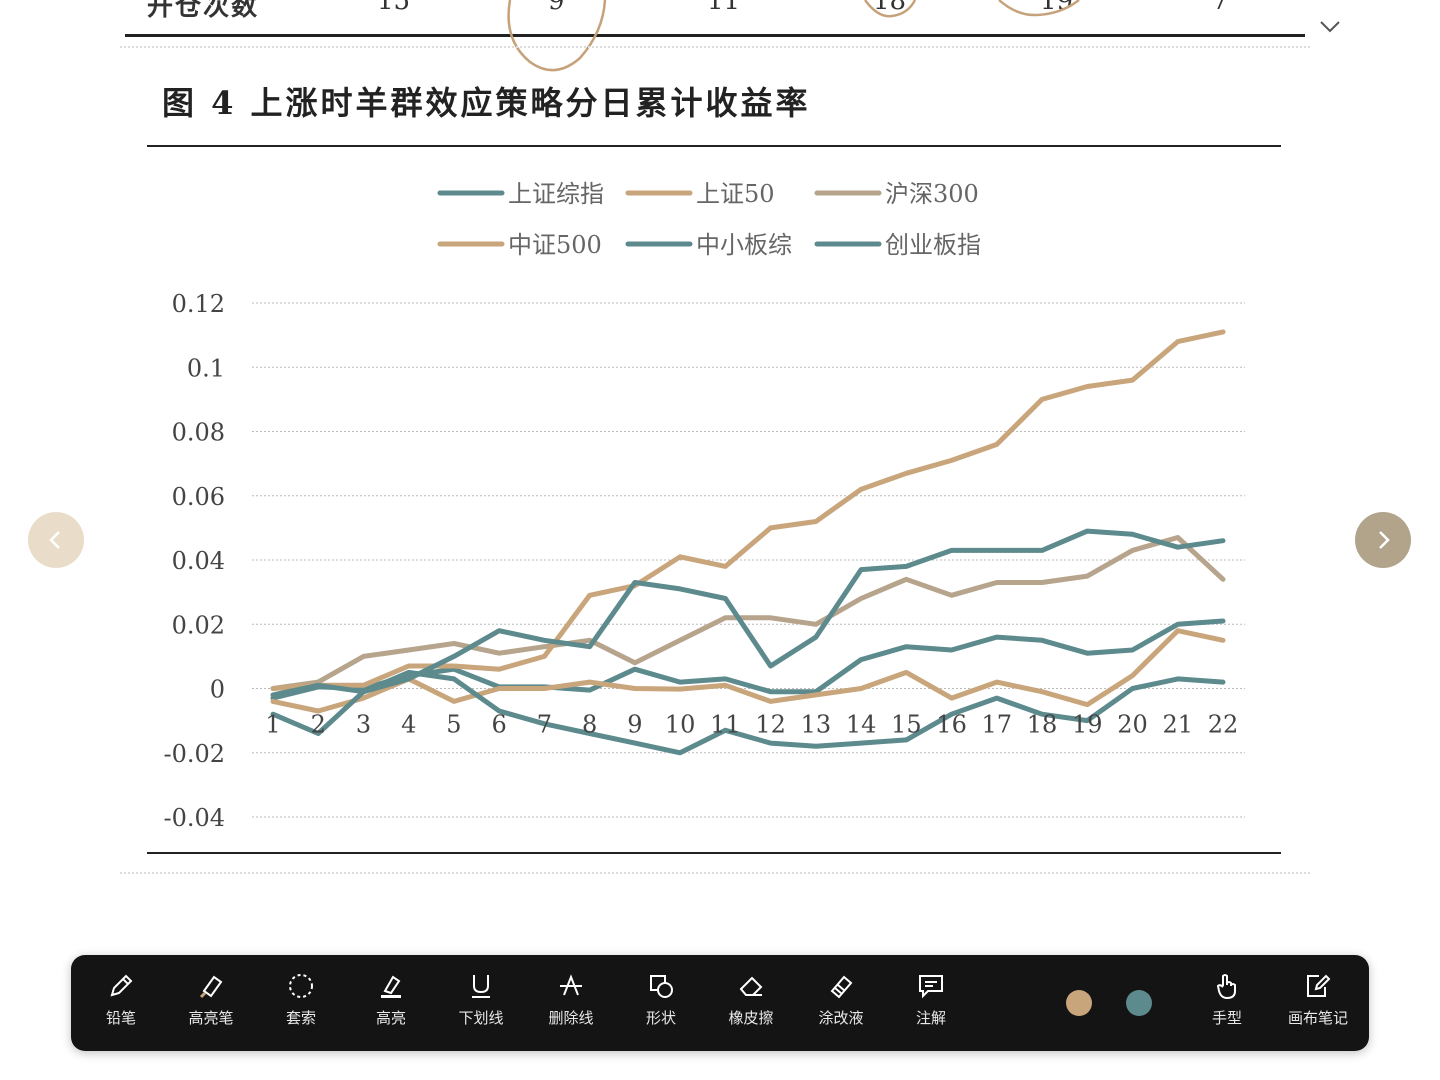 This screenshot has width=1440, height=1080. I want to click on chevron-right-icon, so click(1384, 540).